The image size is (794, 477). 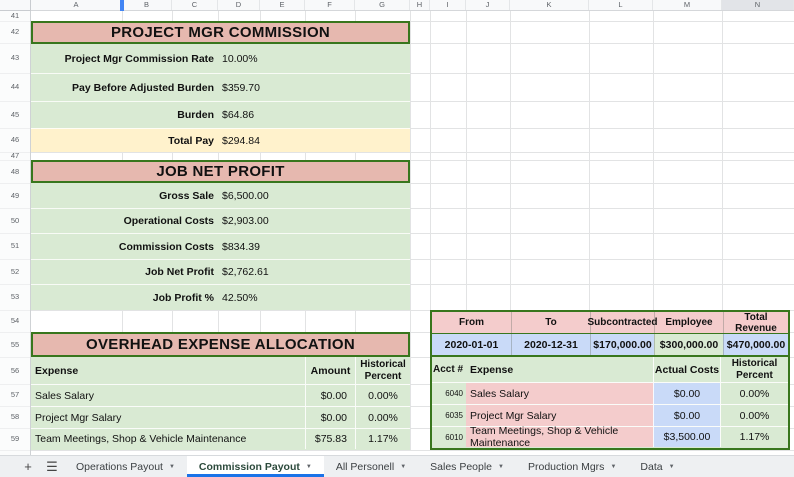 I want to click on column-header-i: I, so click(x=448, y=5).